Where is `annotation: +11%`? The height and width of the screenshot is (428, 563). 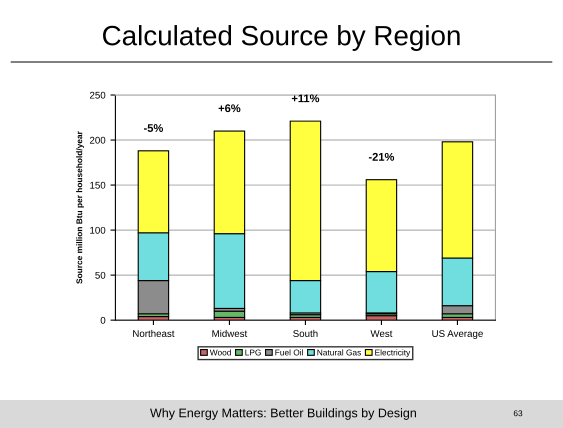 annotation: +11% is located at coordinates (306, 98).